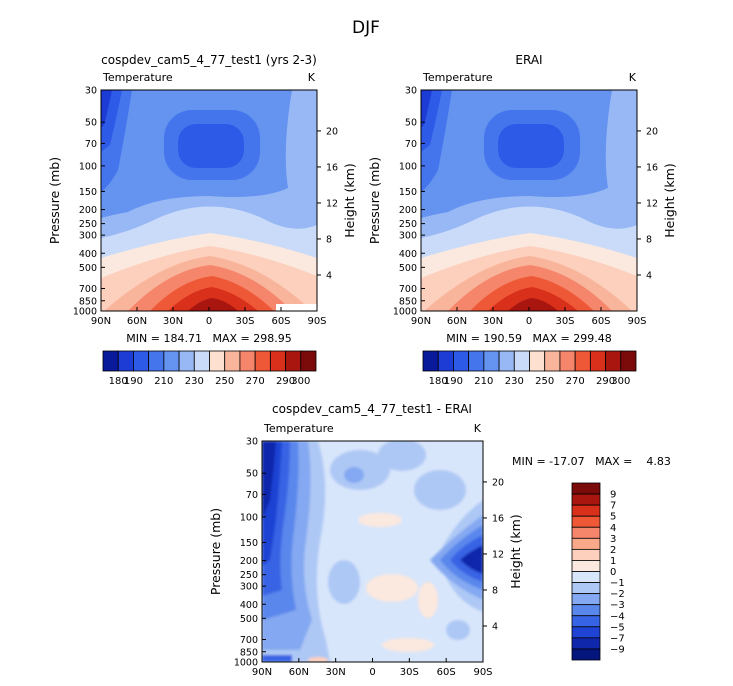  What do you see at coordinates (366, 28) in the screenshot?
I see `figure-title: DJF` at bounding box center [366, 28].